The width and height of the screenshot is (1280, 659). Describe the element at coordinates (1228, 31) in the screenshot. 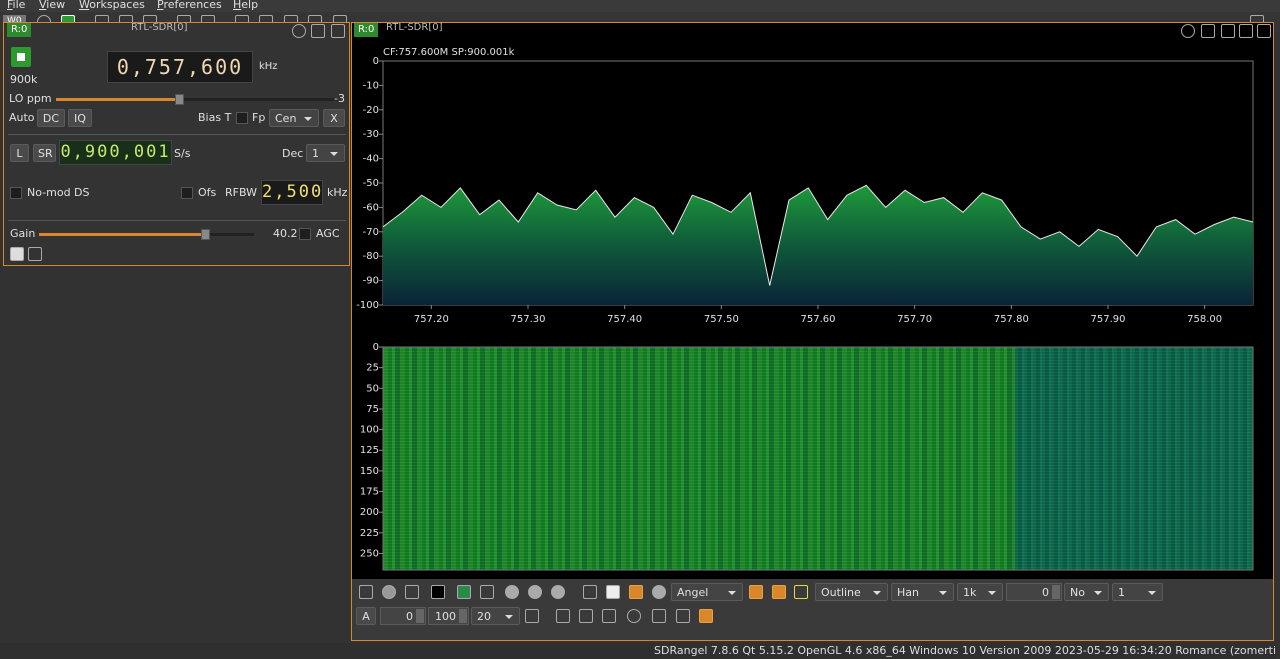

I see `shrink-icon` at that location.